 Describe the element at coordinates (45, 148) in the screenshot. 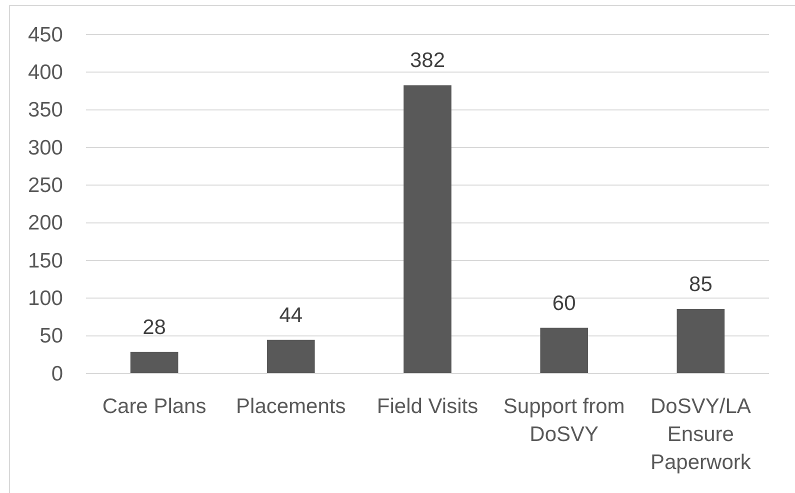

I see `y-tick-label: 300` at that location.